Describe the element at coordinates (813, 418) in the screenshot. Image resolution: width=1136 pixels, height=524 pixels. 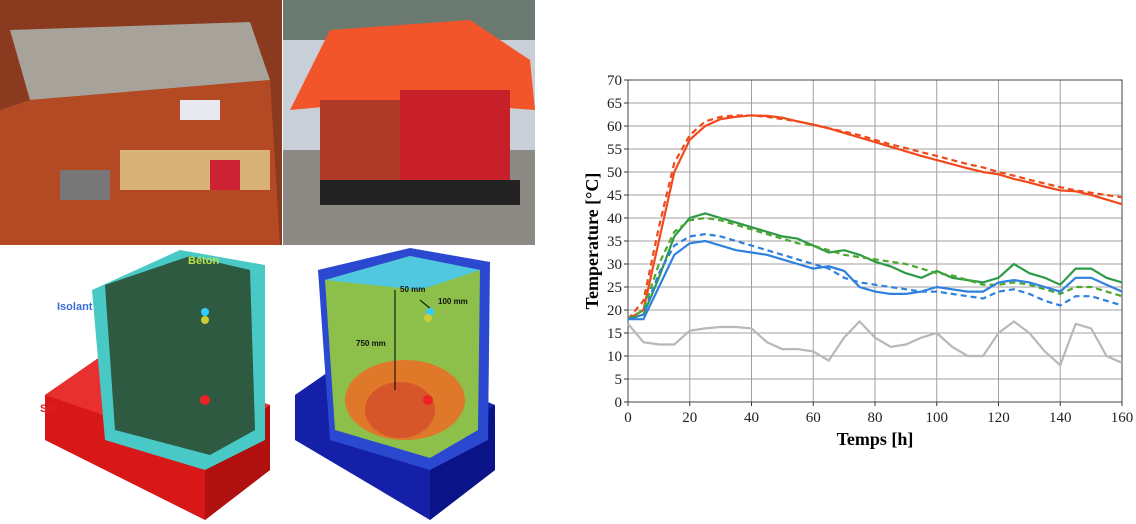
I see `x-tick-label: 60` at that location.